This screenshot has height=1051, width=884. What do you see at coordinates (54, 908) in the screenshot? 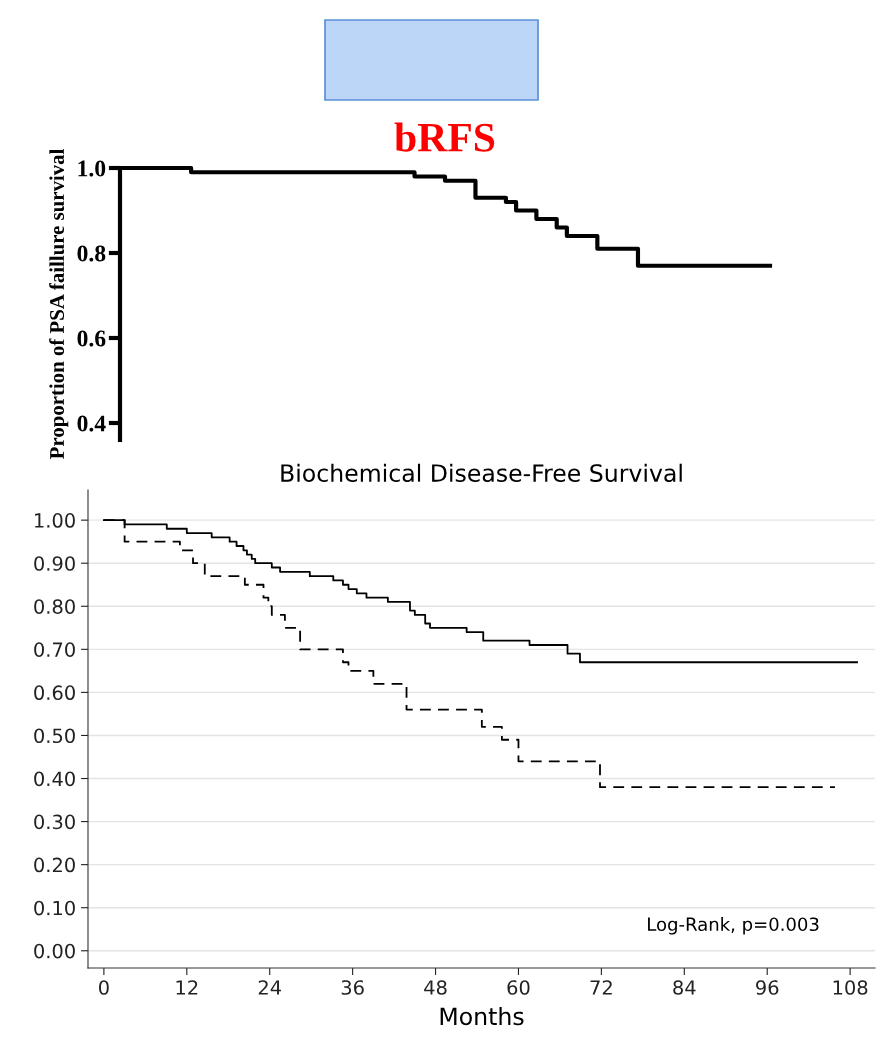
I see `y-tick-label: 0.10` at bounding box center [54, 908].